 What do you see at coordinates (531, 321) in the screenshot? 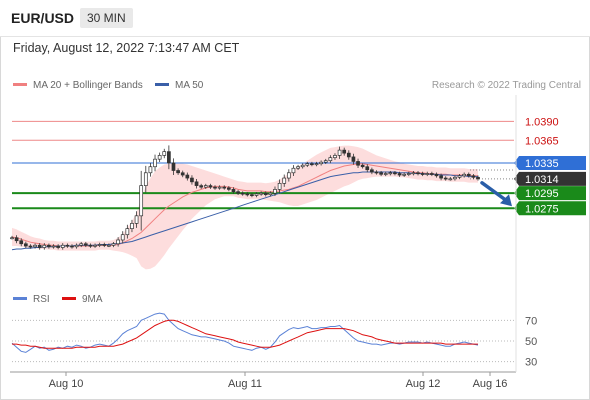
I see `rsi-tick-label: 70` at bounding box center [531, 321].